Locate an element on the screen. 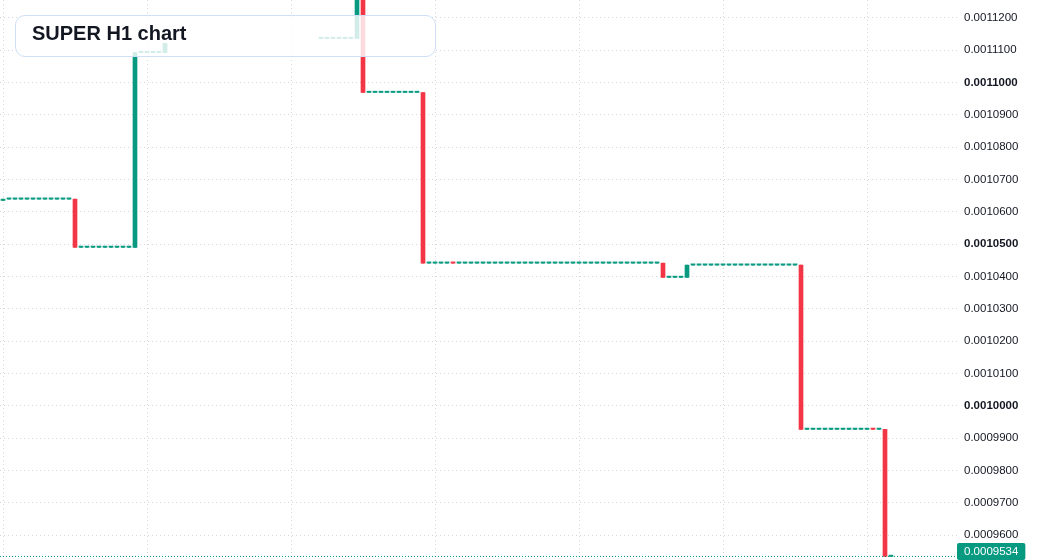 The width and height of the screenshot is (1037, 560). y-tick-label: 0.0009800 is located at coordinates (991, 469).